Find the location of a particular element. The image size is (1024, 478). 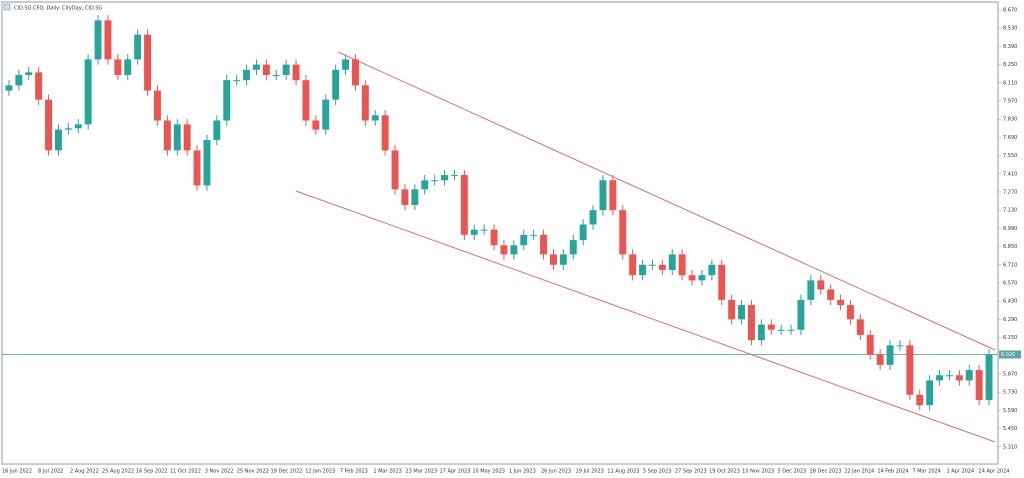

y-tick-label: 7.130 is located at coordinates (1010, 211).